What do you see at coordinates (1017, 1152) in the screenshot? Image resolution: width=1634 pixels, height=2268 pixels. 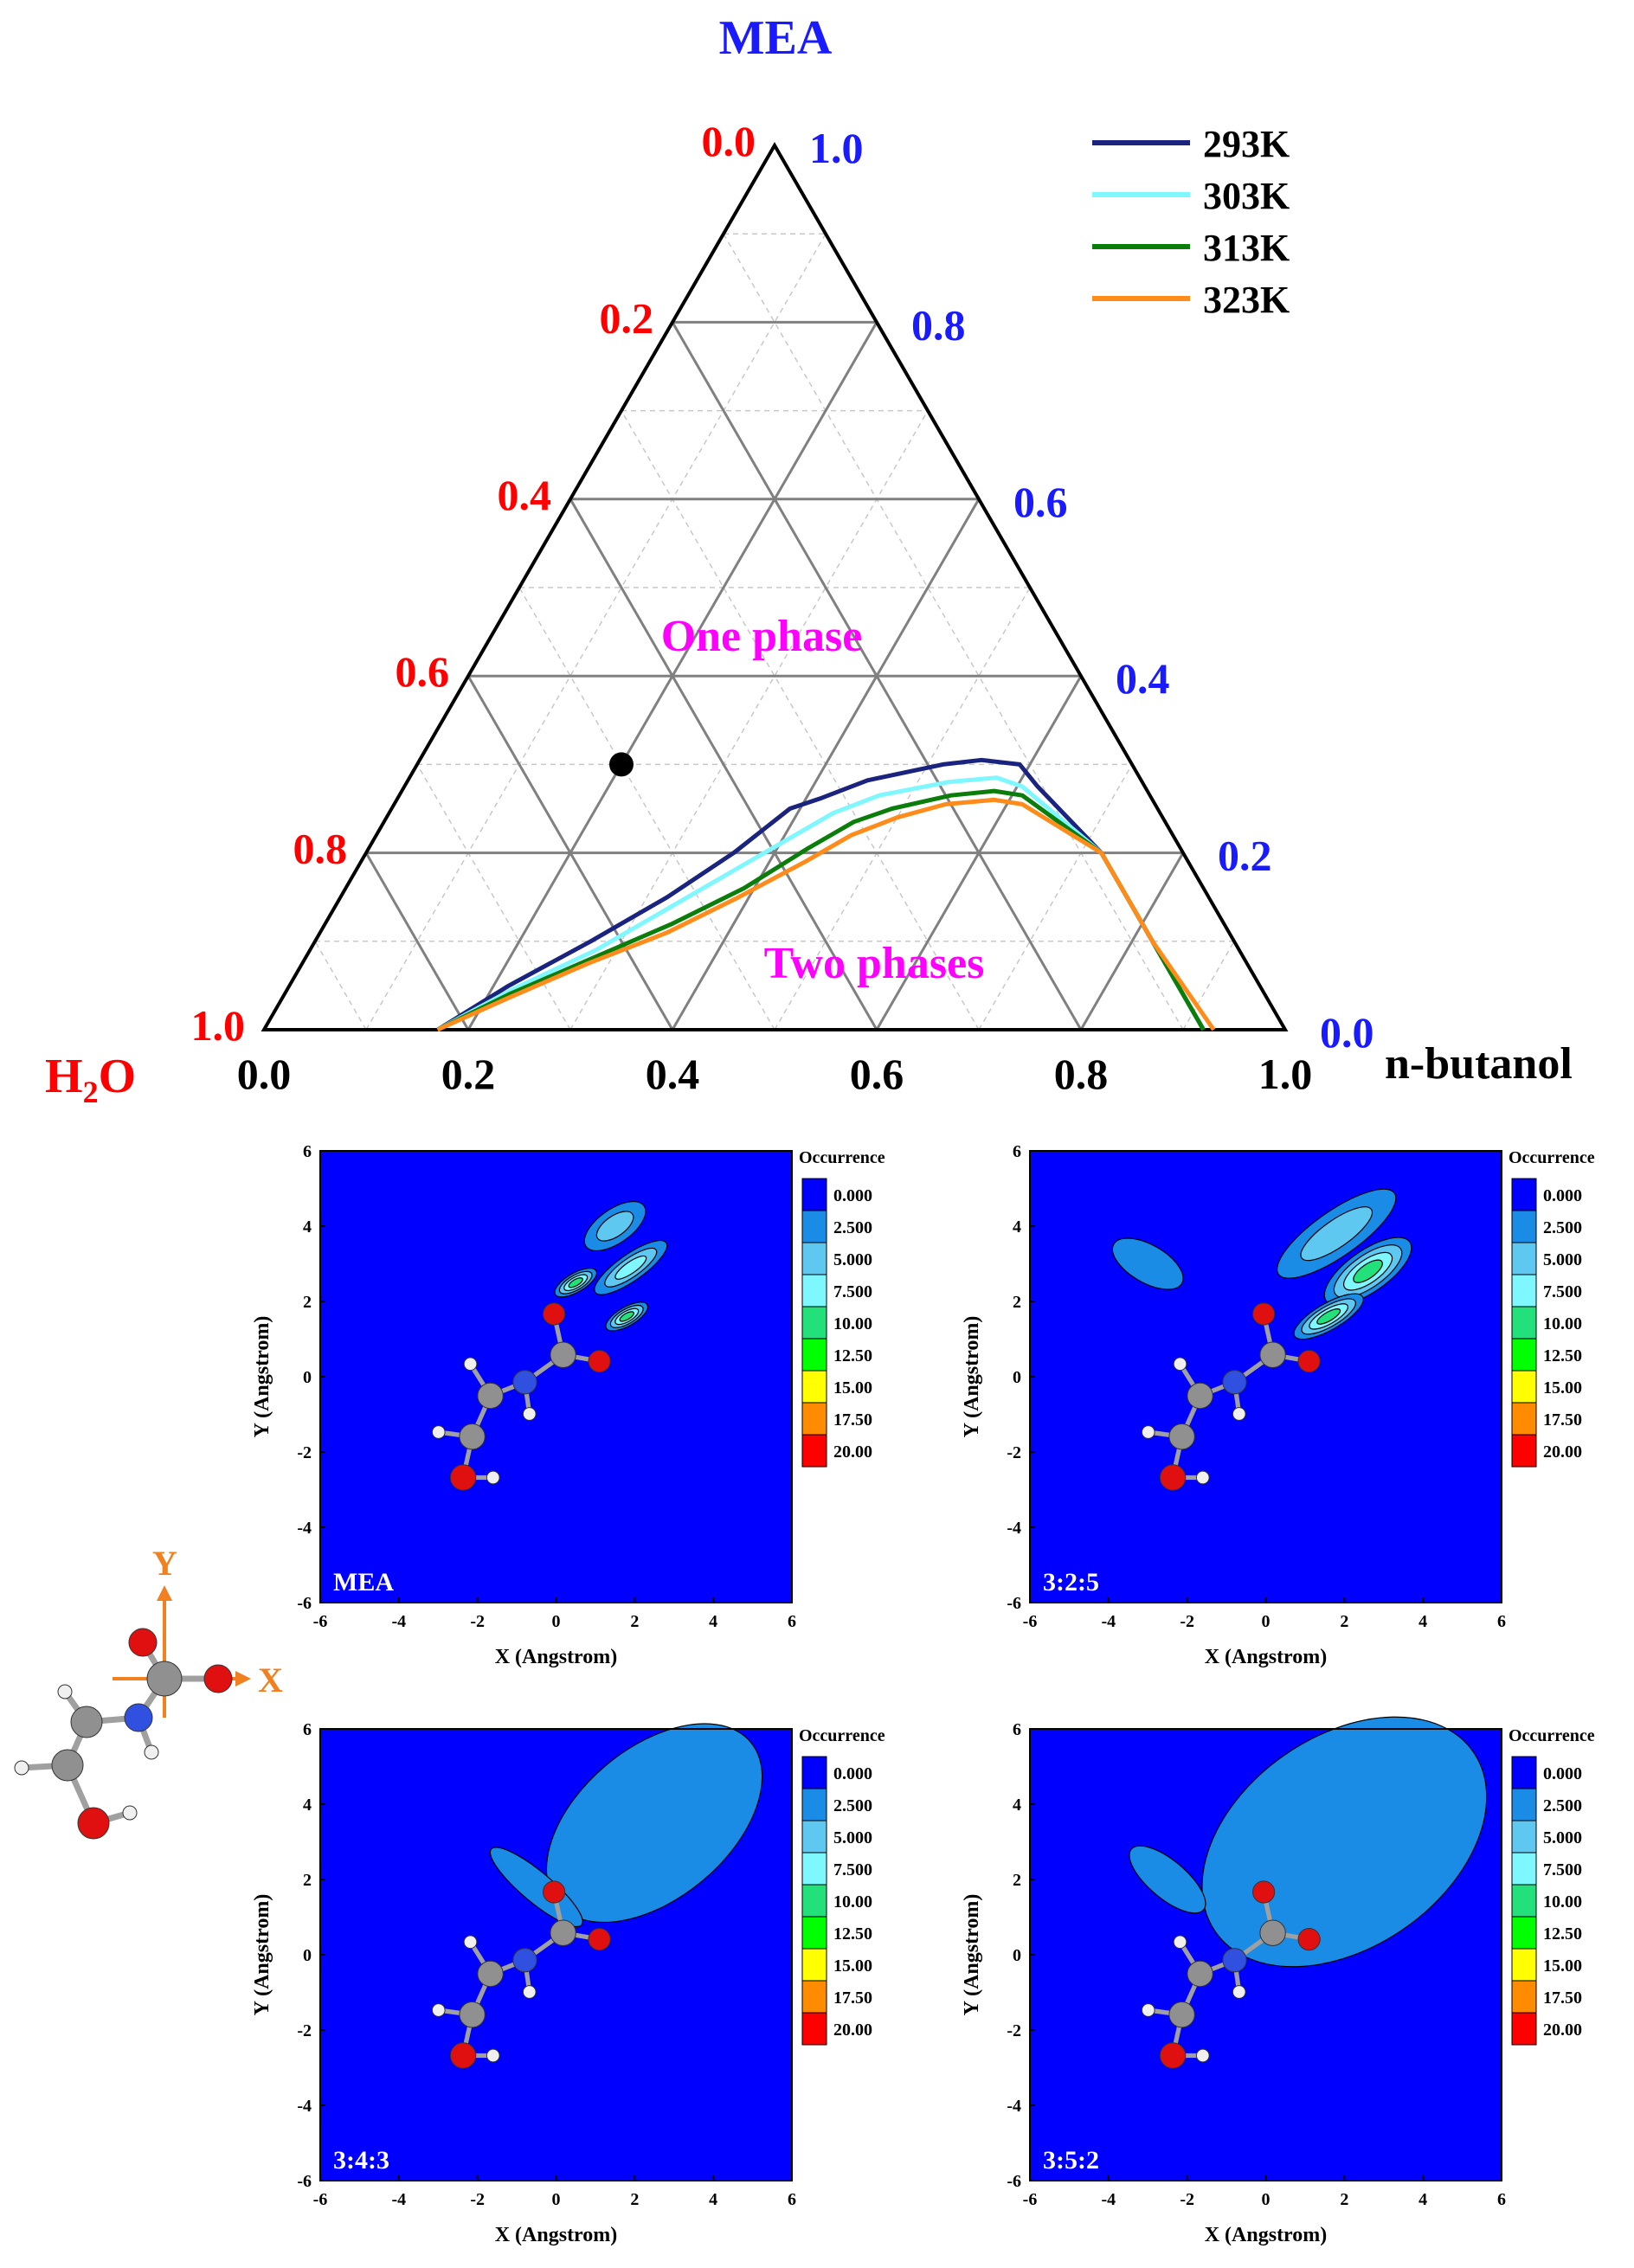 I see `y-tick-label: 6` at bounding box center [1017, 1152].